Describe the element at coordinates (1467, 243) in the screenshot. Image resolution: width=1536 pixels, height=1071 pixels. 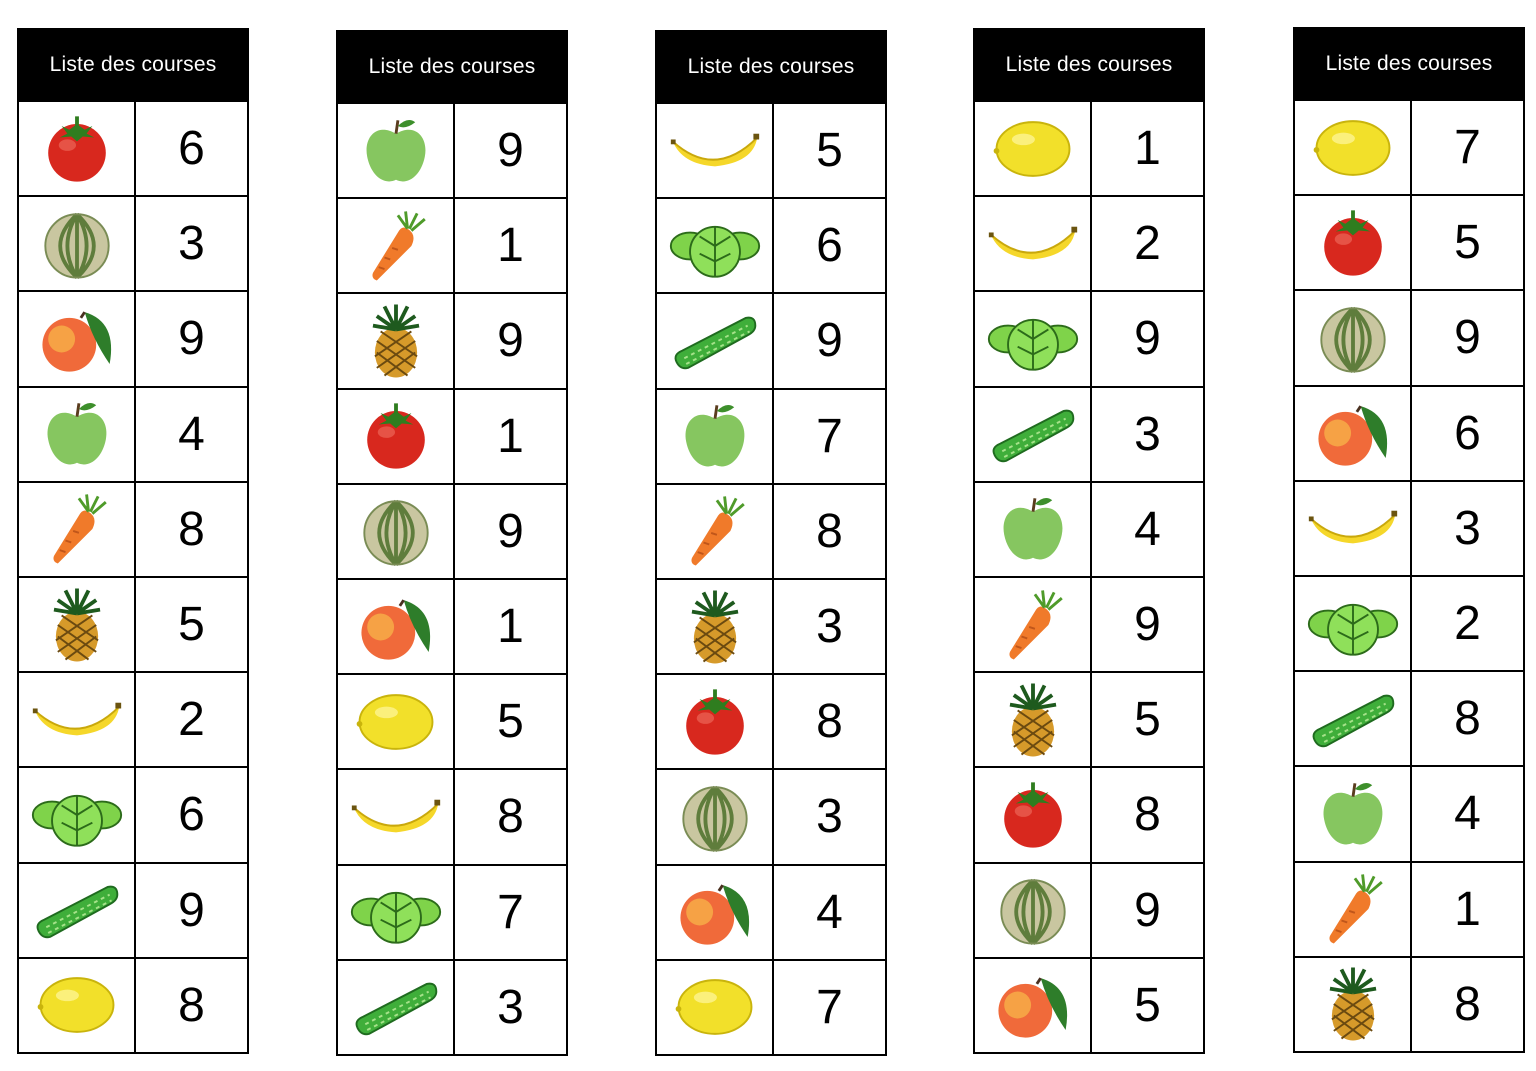
I see `item-quantity: 5` at that location.